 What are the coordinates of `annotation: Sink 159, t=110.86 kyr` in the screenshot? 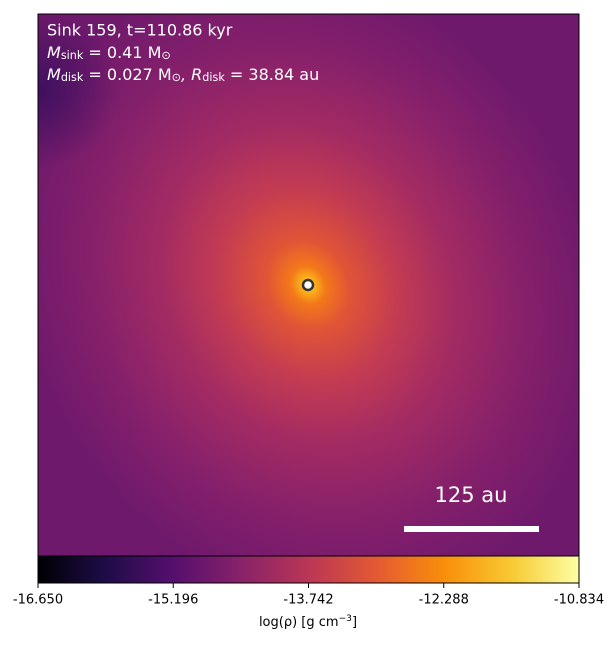 It's located at (140, 30).